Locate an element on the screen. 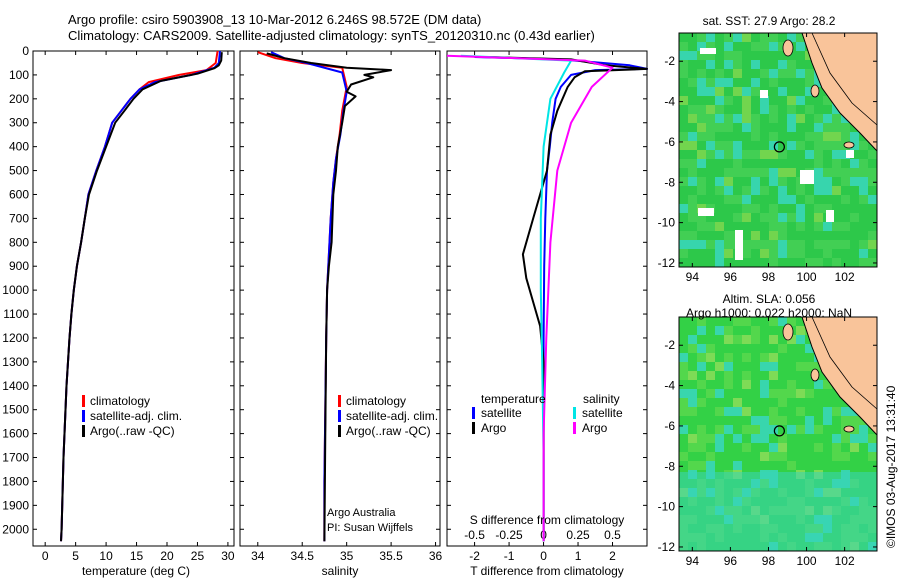 This screenshot has width=900, height=580. series-line-salinity-satellite is located at coordinates (516, 298).